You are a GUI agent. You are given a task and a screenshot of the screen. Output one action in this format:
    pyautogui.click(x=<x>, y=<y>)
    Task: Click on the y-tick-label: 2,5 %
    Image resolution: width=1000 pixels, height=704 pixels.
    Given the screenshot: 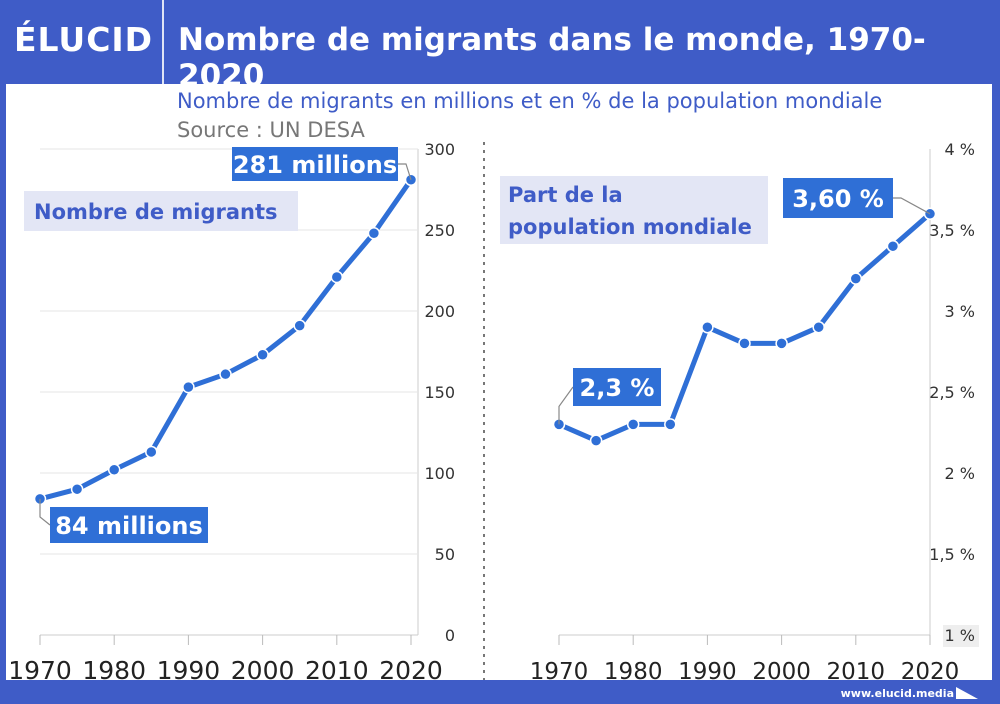 What is the action you would take?
    pyautogui.click(x=952, y=392)
    